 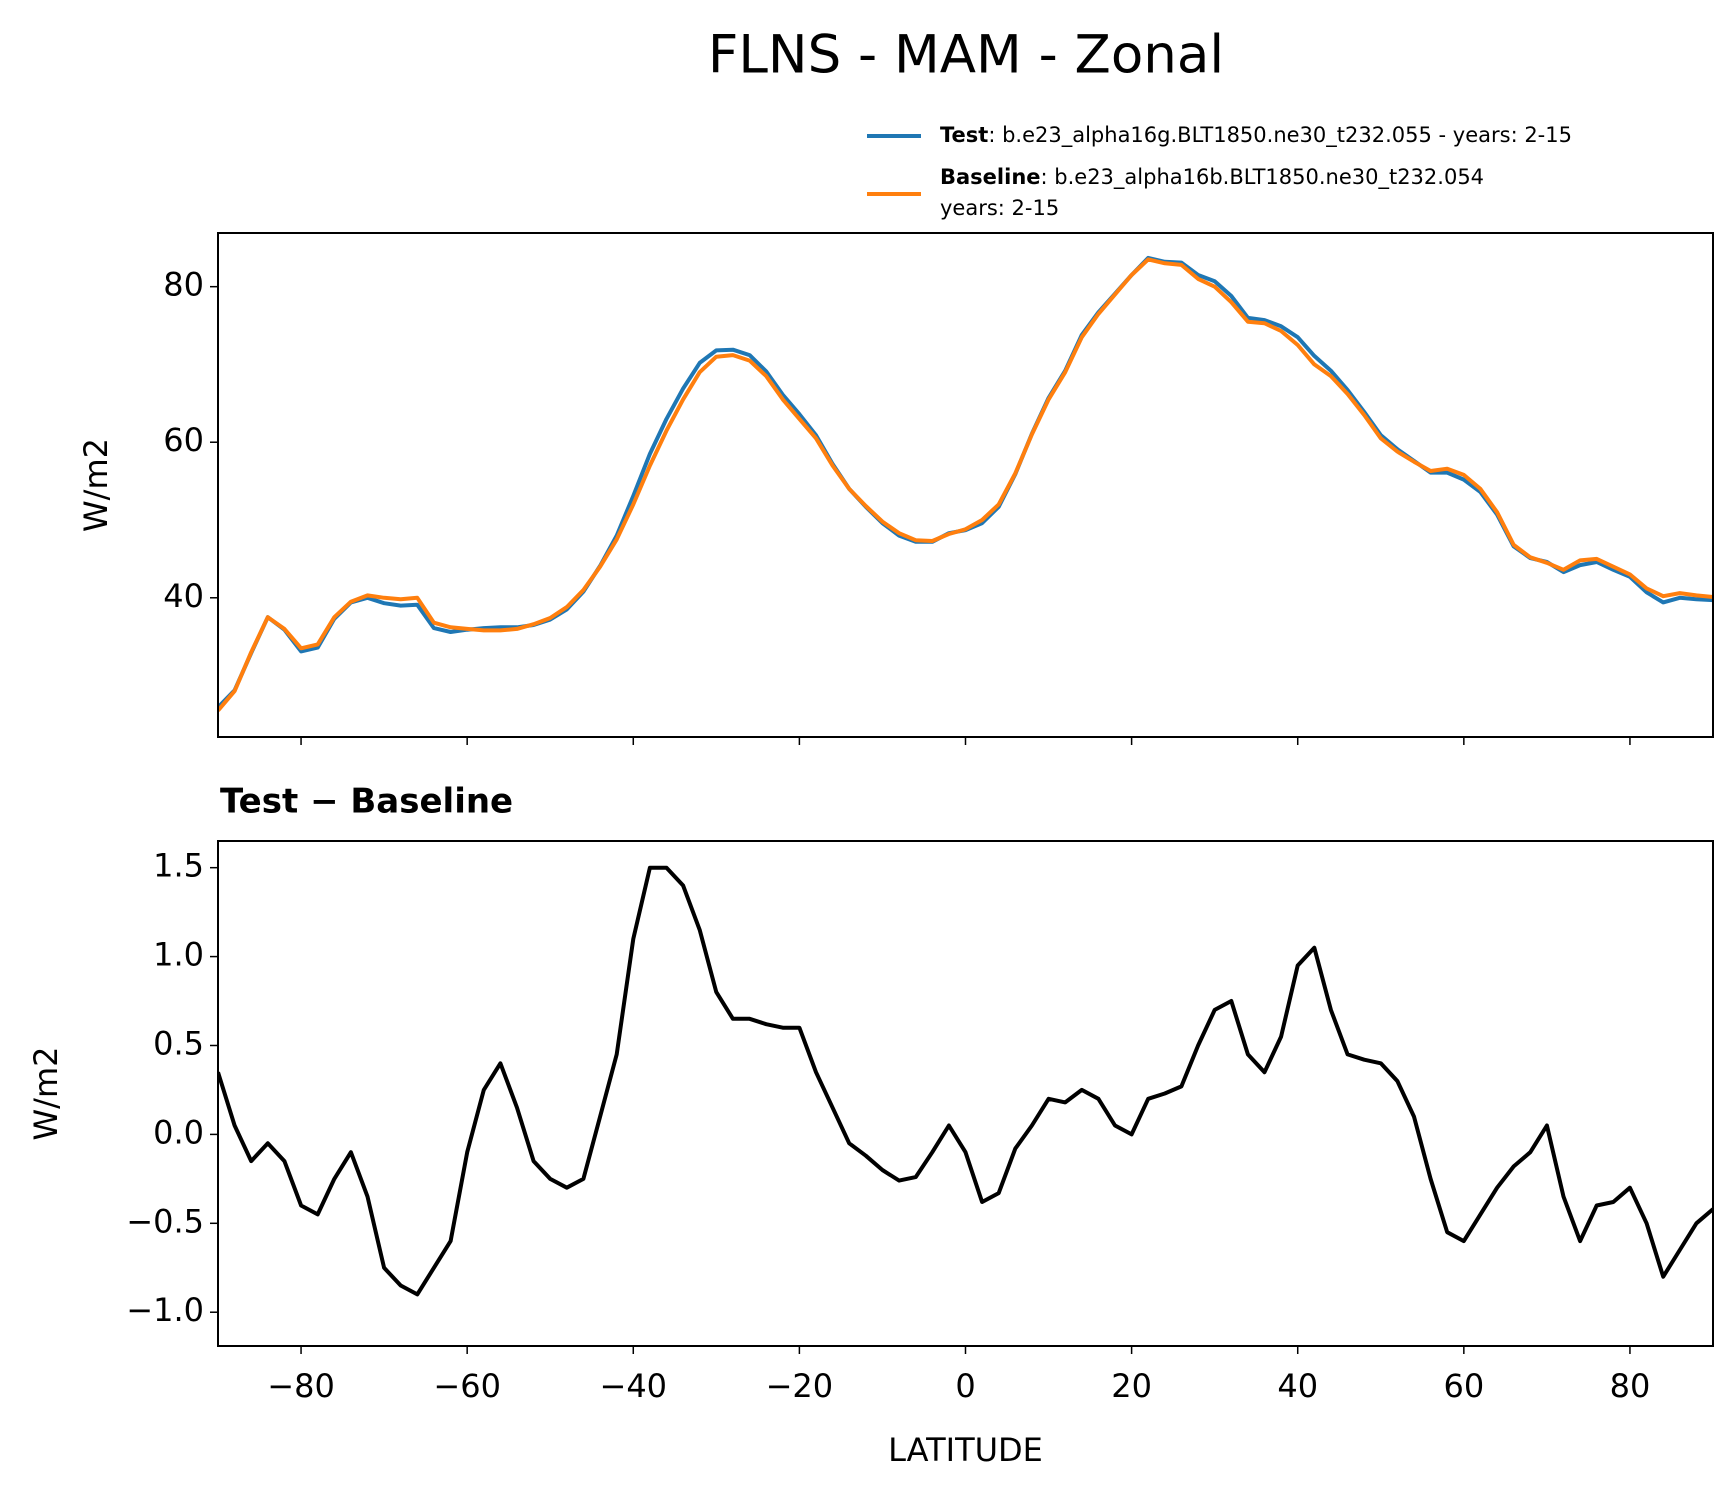 What do you see at coordinates (183, 285) in the screenshot?
I see `y-tick-label: 80` at bounding box center [183, 285].